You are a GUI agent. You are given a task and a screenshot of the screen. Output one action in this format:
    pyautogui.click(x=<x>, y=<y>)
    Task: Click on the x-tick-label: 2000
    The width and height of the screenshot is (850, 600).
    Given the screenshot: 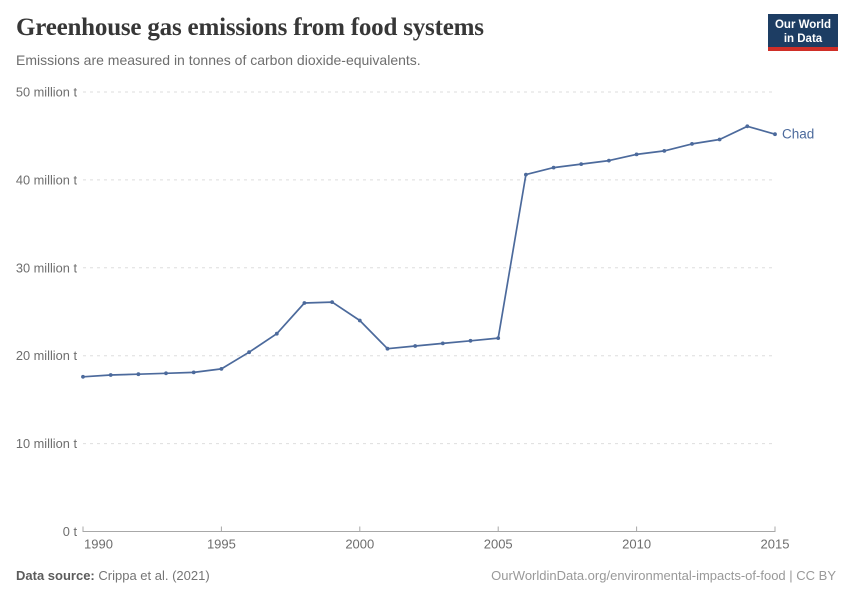 What is the action you would take?
    pyautogui.click(x=359, y=544)
    